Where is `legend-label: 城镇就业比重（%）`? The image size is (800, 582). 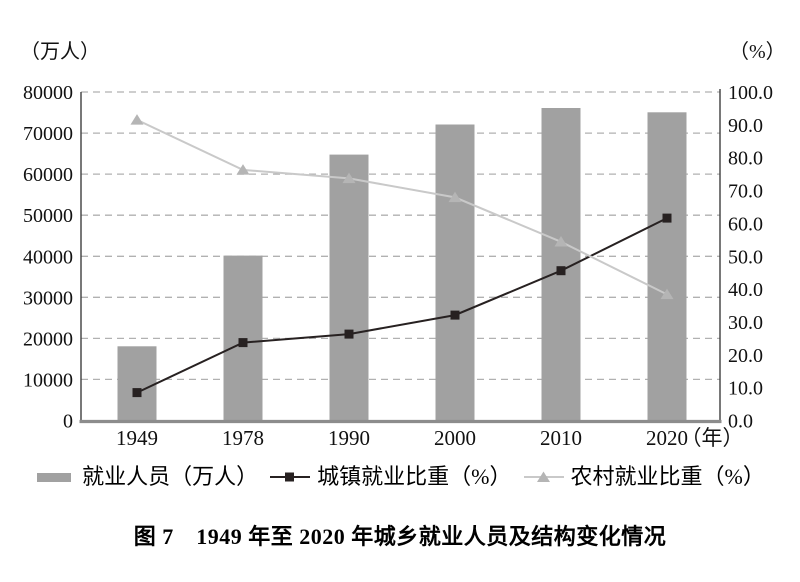 legend-label: 城镇就业比重（%） is located at coordinates (414, 476).